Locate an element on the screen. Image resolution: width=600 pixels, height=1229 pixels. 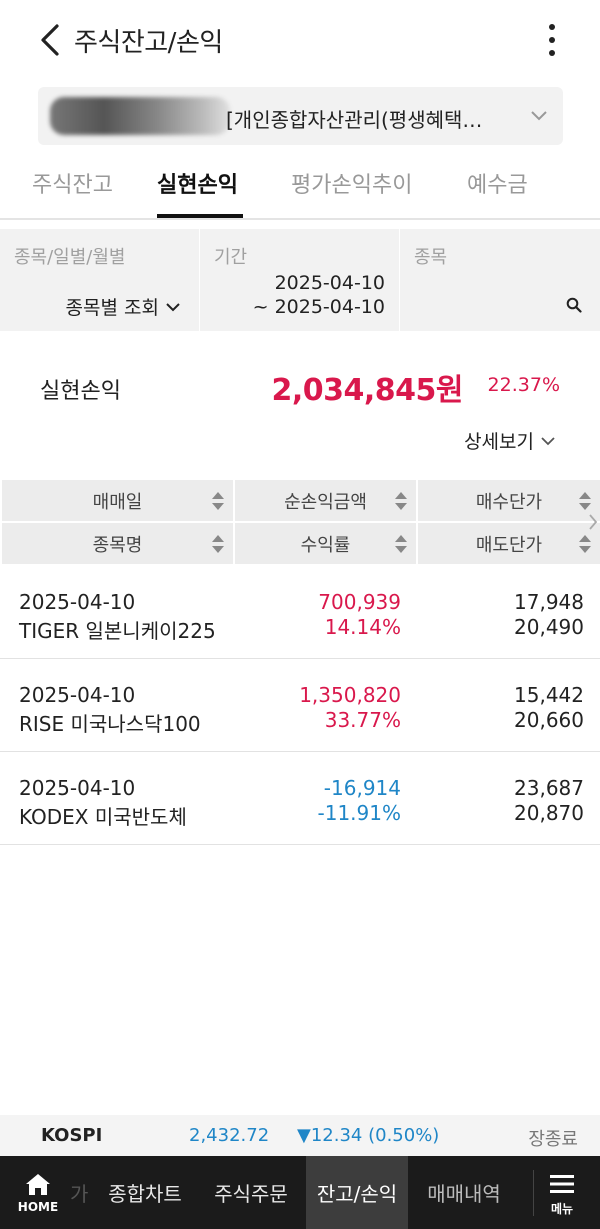
column-header-buy-price: 매수단가 is located at coordinates (509, 500).